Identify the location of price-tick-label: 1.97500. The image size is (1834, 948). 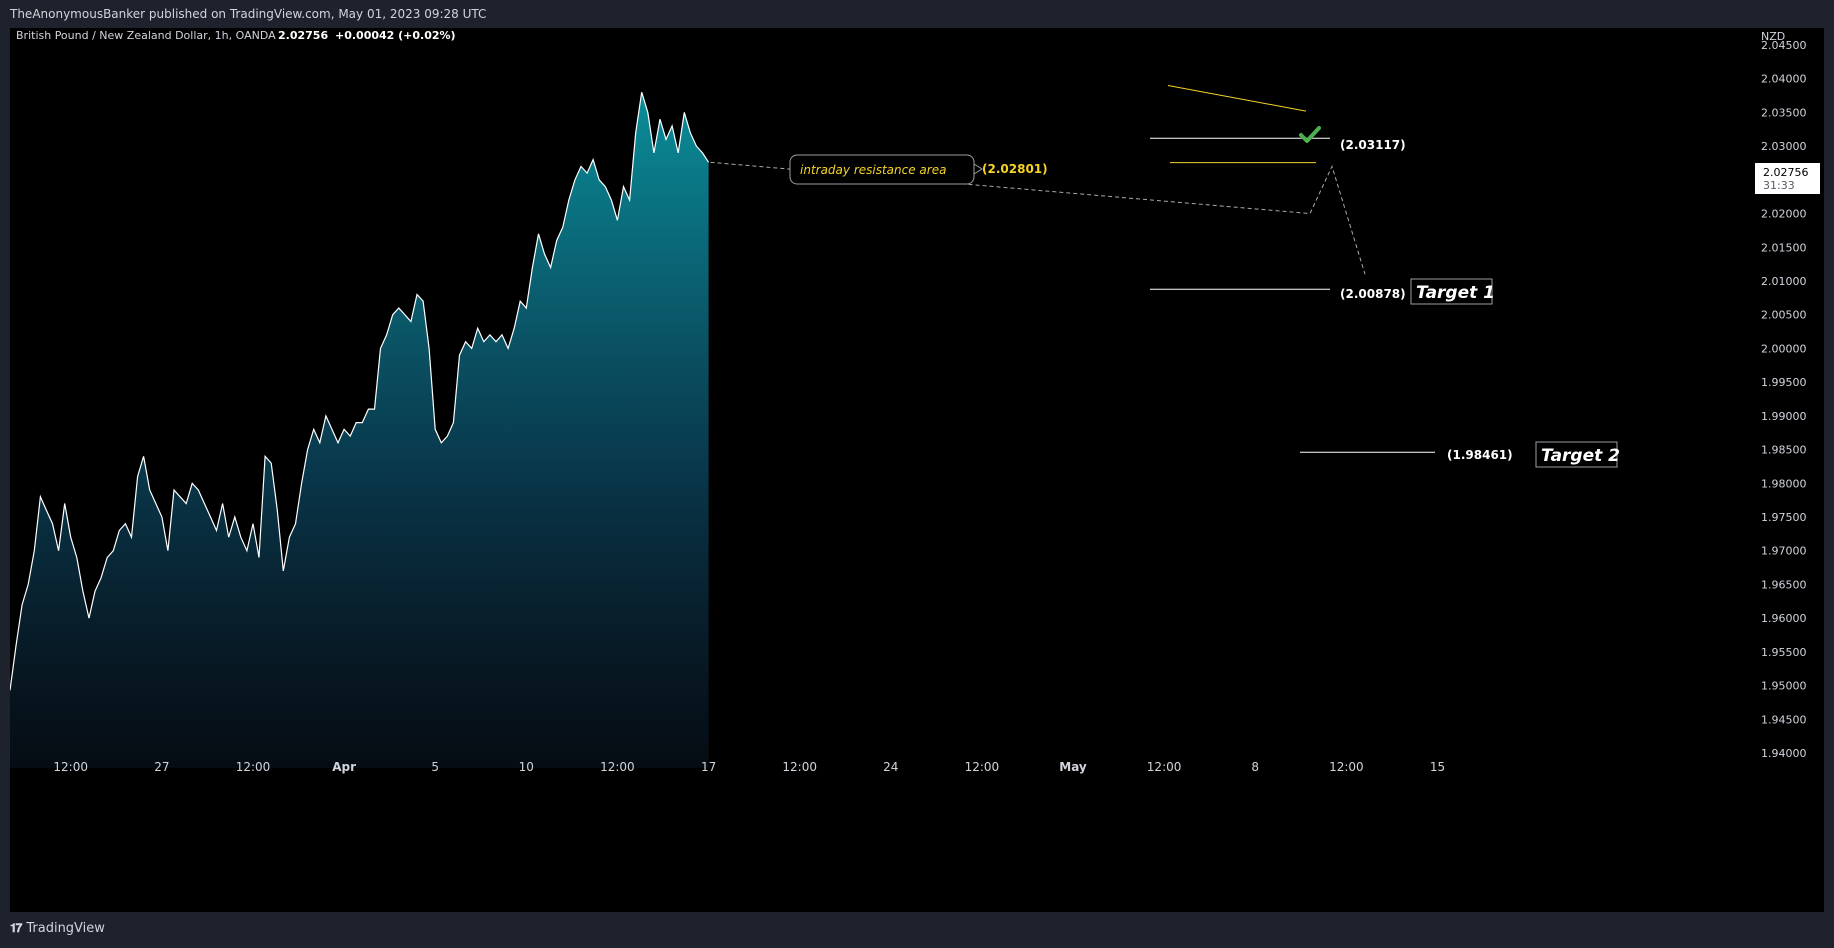
(1784, 517).